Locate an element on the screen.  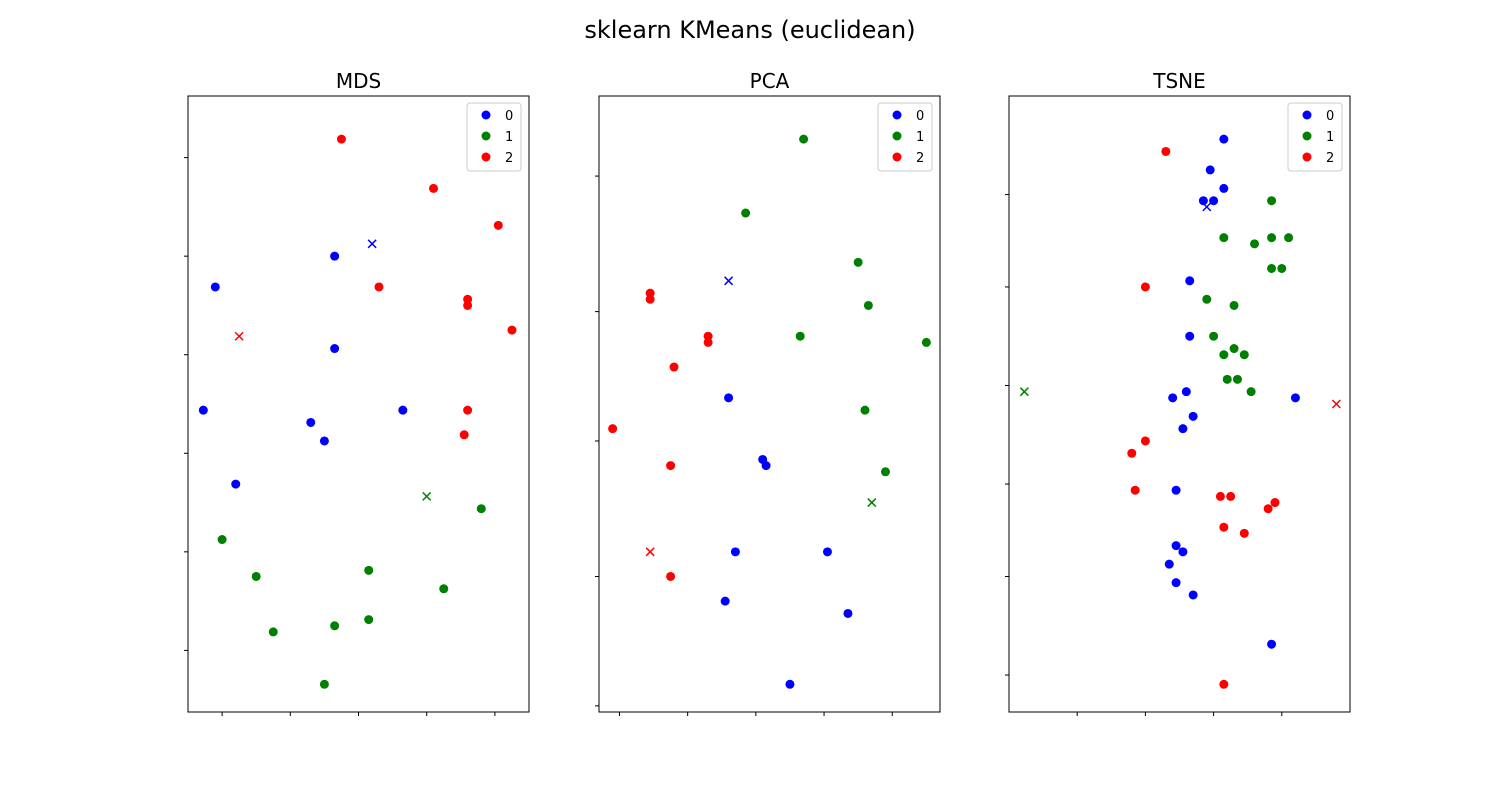
subplot-title: MDS is located at coordinates (358, 81).